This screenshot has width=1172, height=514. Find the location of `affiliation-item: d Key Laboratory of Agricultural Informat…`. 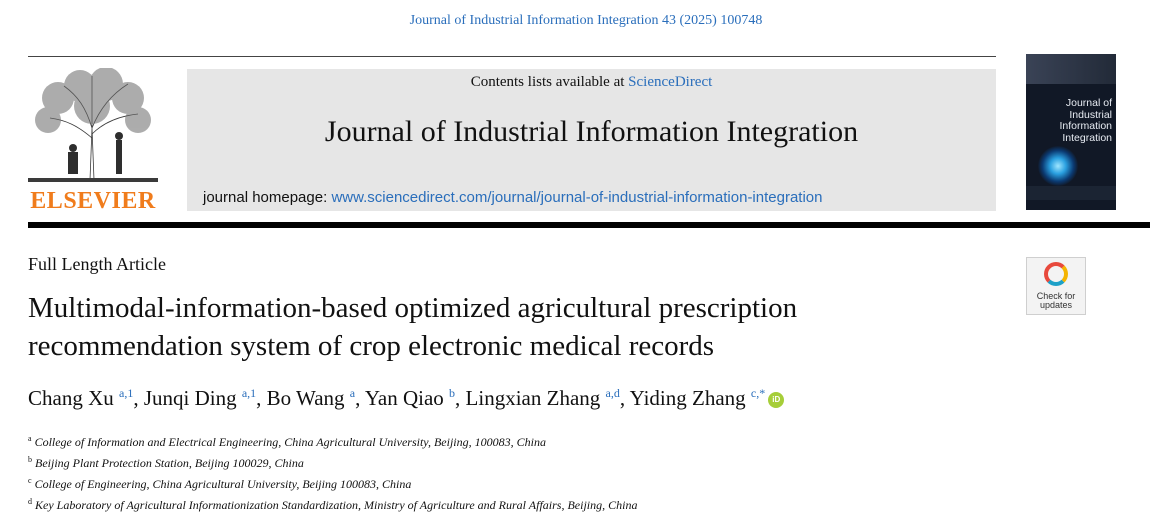

affiliation-item: d Key Laboratory of Agricultural Informat… is located at coordinates (578, 503).